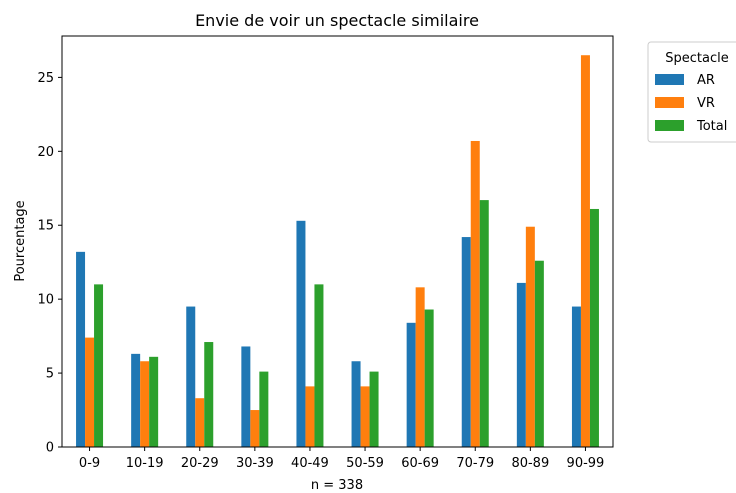 The width and height of the screenshot is (736, 493). Describe the element at coordinates (45, 226) in the screenshot. I see `y-tick-label: 15` at that location.